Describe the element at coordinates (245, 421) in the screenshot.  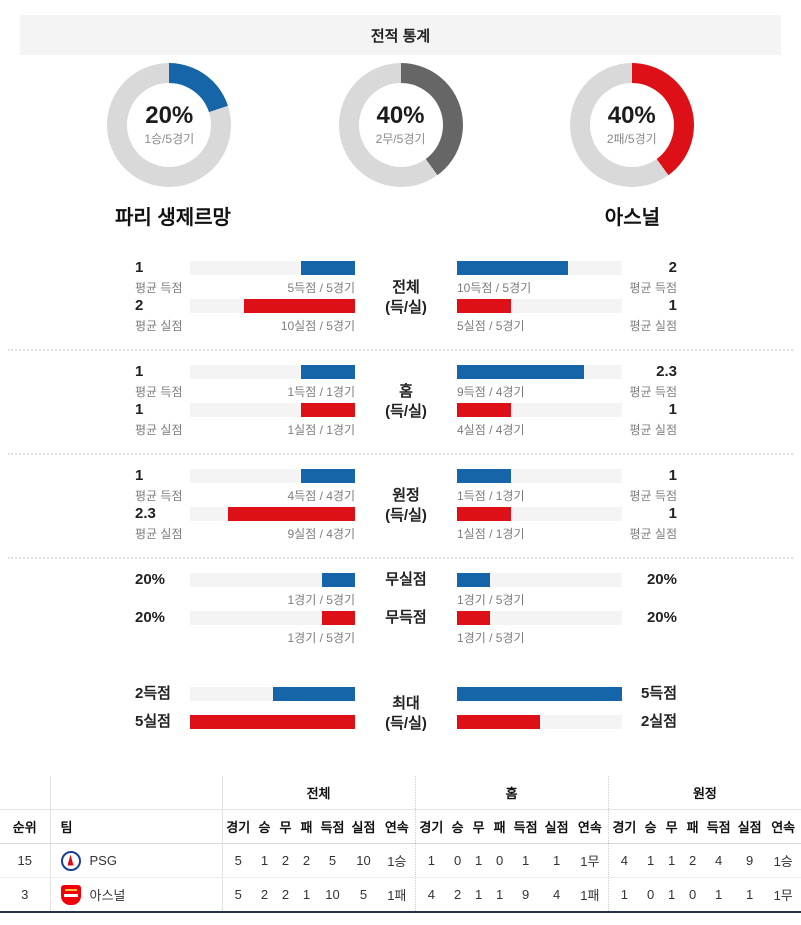
I see `stat-bar-row: 1 평균 실점 1실점 / 1경기` at that location.